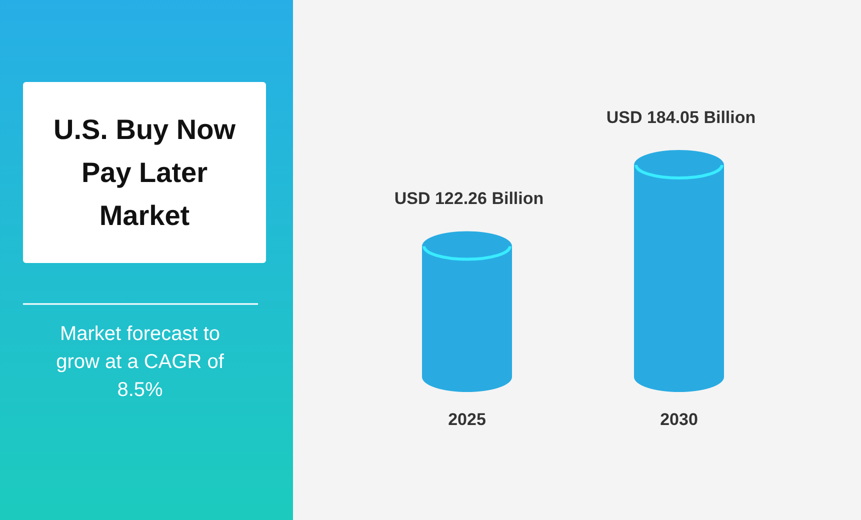 The image size is (861, 520). I want to click on data-label: USD 184.05 Billion, so click(681, 117).